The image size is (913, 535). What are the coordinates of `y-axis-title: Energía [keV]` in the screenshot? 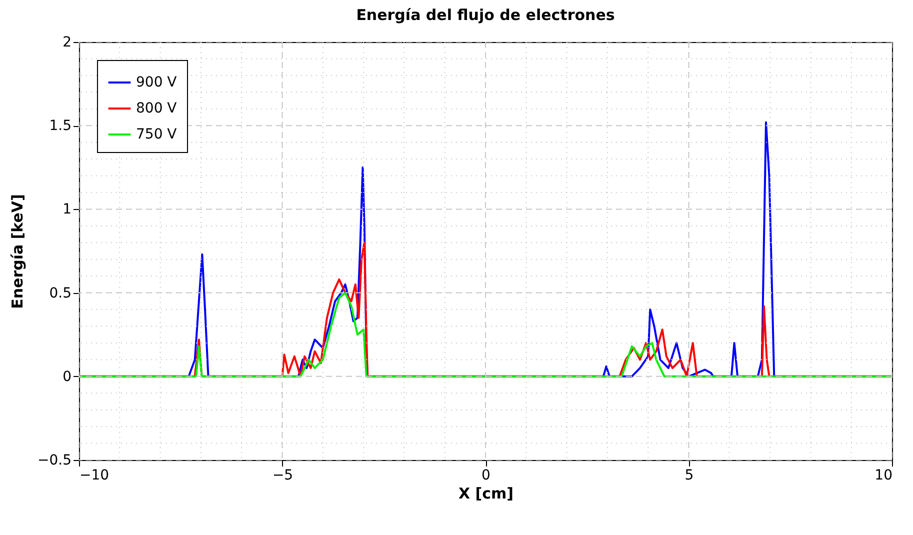 It's located at (17, 251).